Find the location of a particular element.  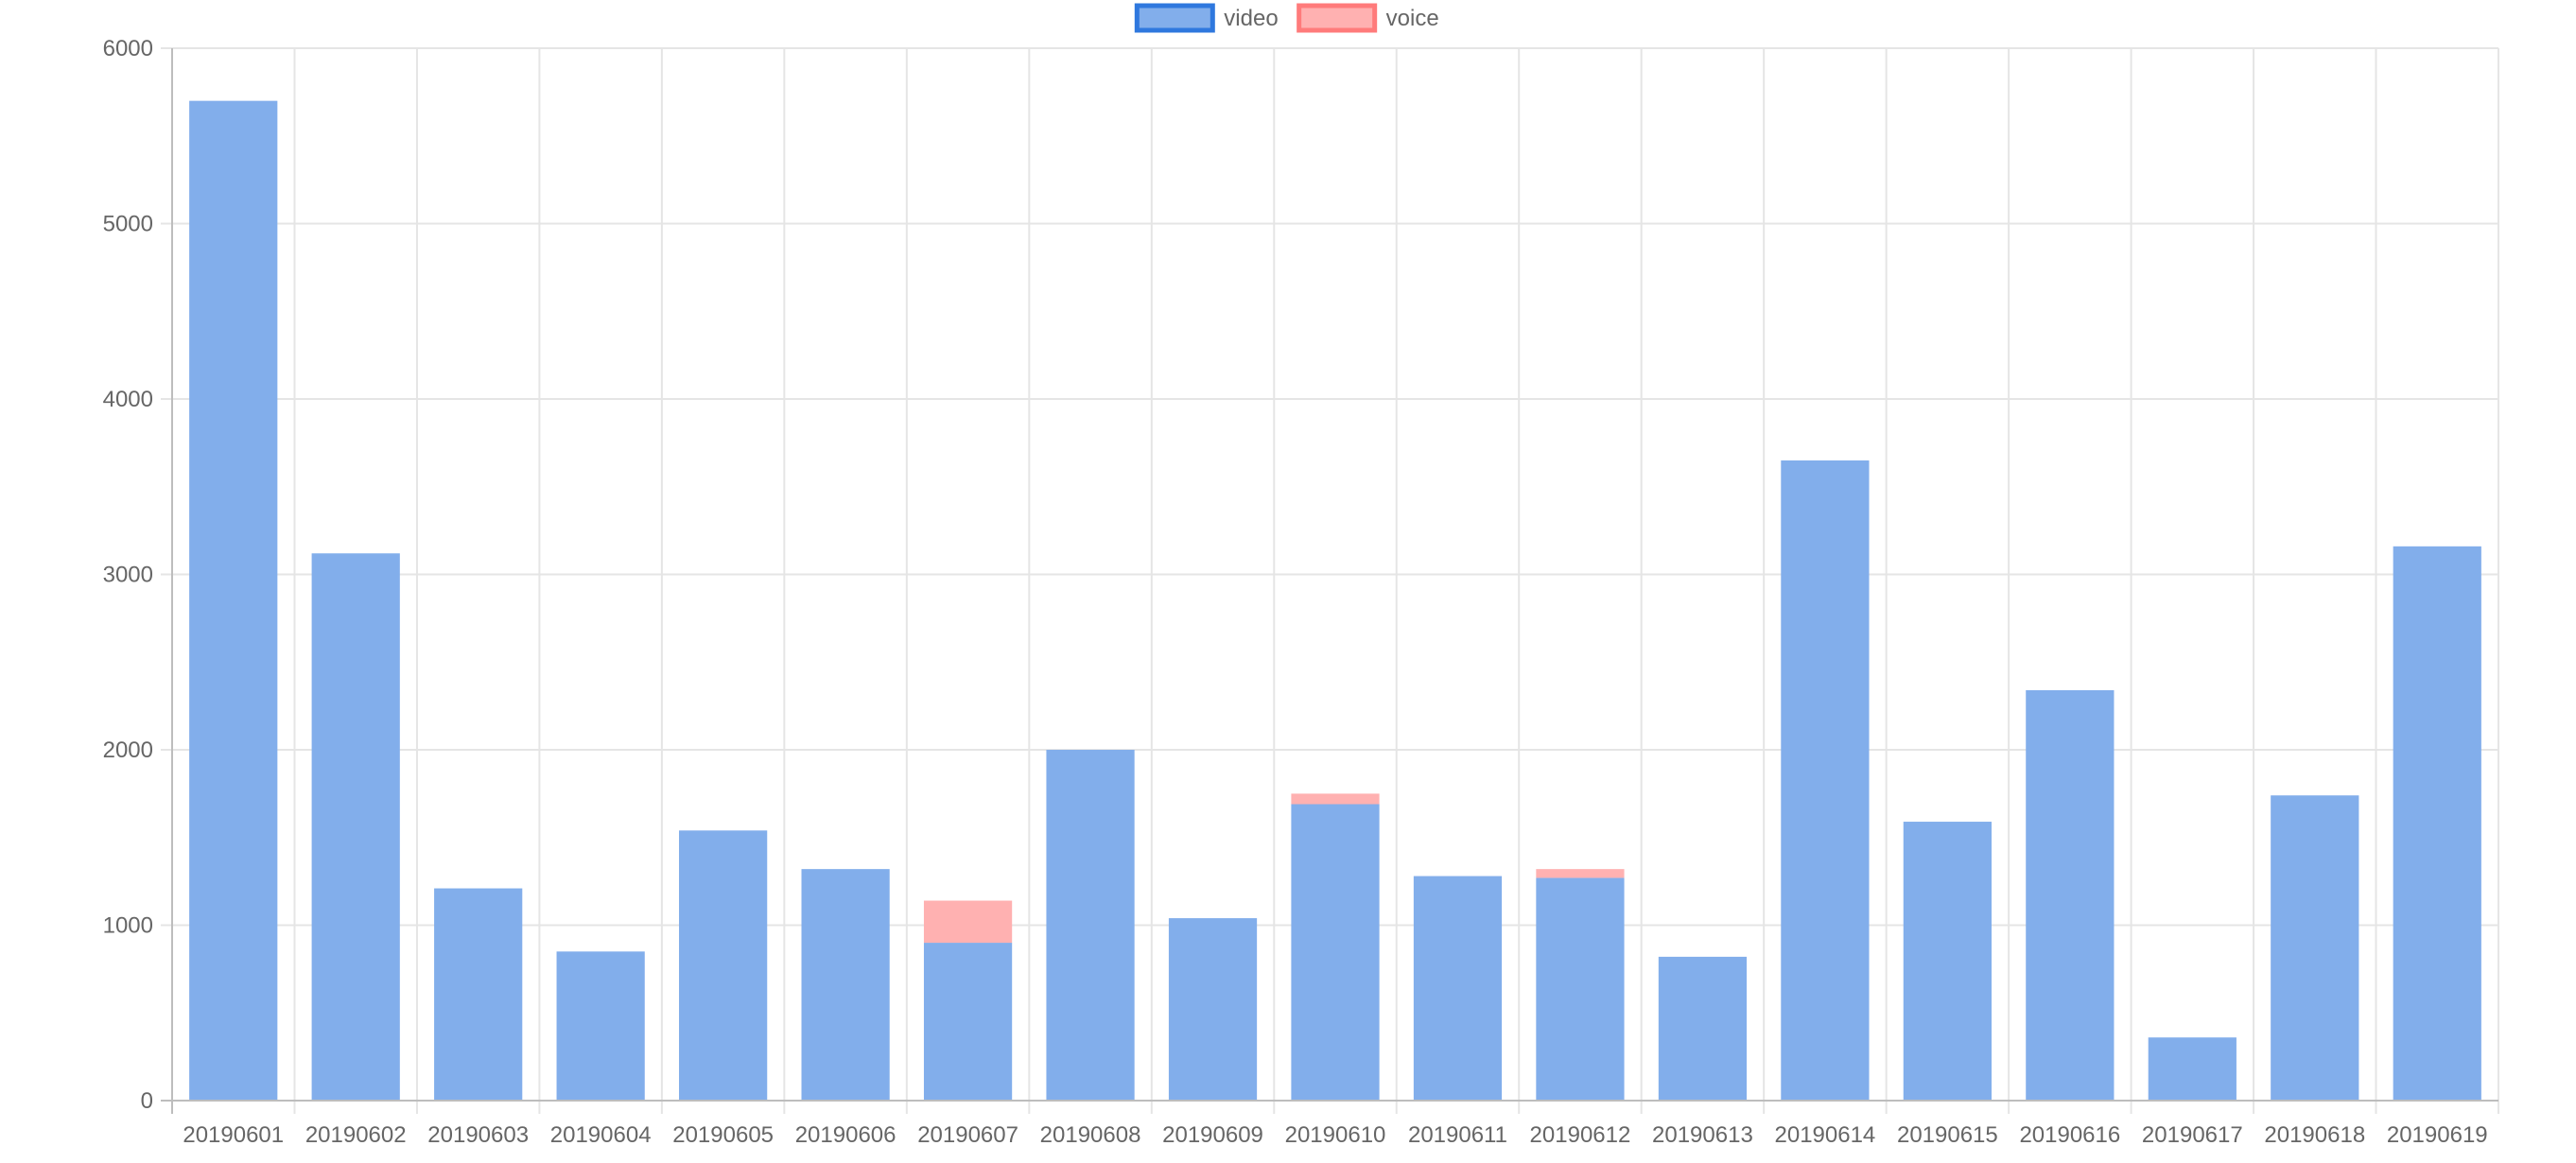

x-tick-label: 20190609 is located at coordinates (1212, 1135).